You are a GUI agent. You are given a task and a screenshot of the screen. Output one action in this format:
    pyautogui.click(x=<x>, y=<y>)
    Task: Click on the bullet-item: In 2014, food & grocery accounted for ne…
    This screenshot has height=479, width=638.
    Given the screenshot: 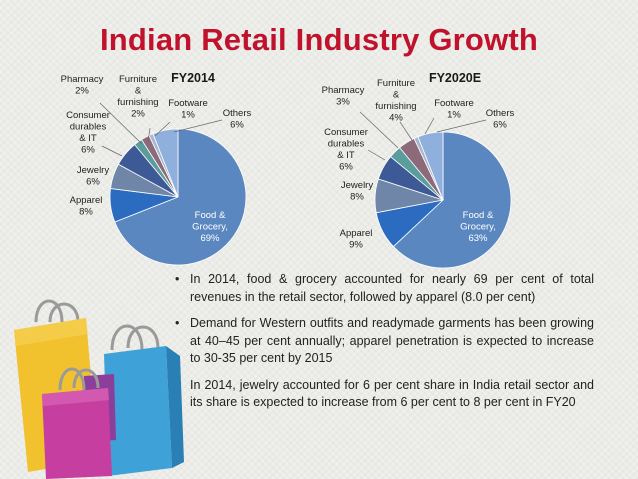 What is the action you would take?
    pyautogui.click(x=383, y=288)
    